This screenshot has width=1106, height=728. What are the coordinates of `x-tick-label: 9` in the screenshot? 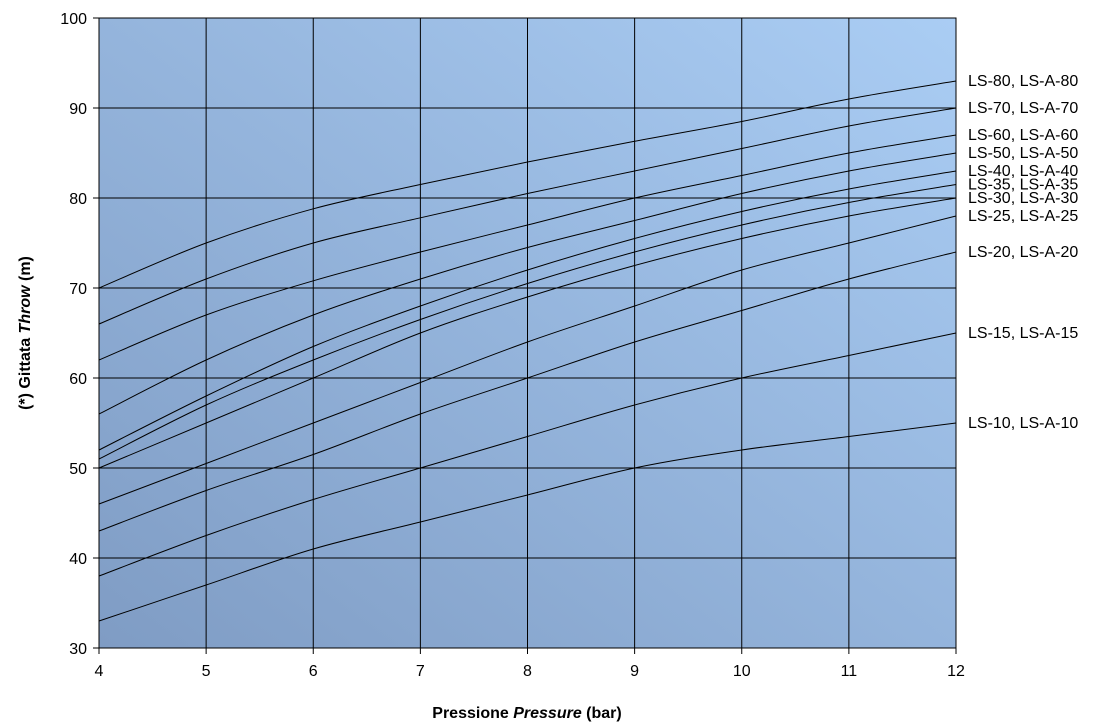 It's located at (634, 671).